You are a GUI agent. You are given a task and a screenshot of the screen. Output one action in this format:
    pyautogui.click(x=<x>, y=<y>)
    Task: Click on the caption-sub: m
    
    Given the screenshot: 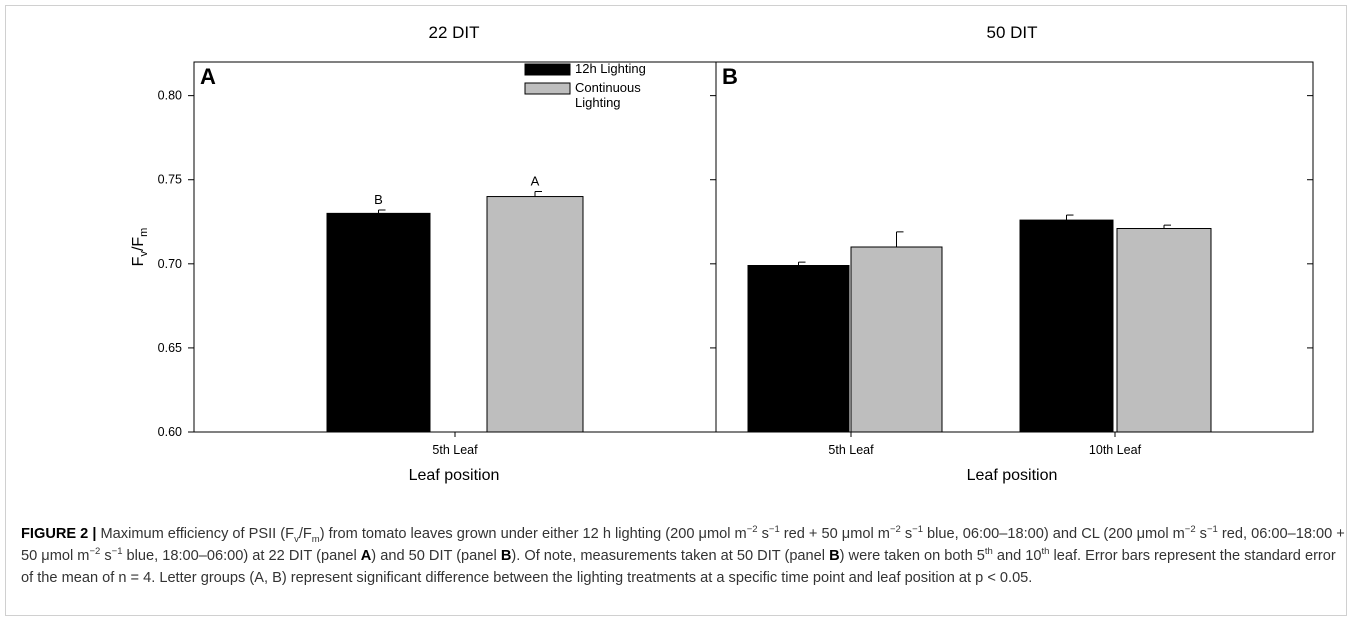 What is the action you would take?
    pyautogui.click(x=315, y=539)
    